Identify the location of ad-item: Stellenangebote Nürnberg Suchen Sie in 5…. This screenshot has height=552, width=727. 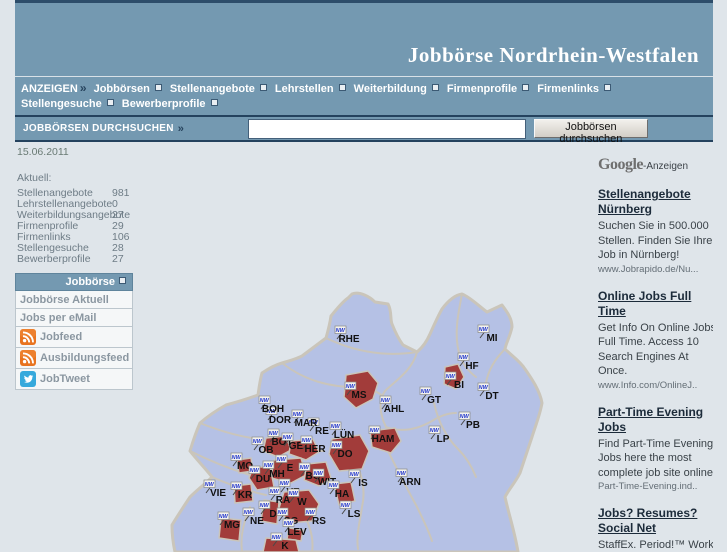
(655, 231).